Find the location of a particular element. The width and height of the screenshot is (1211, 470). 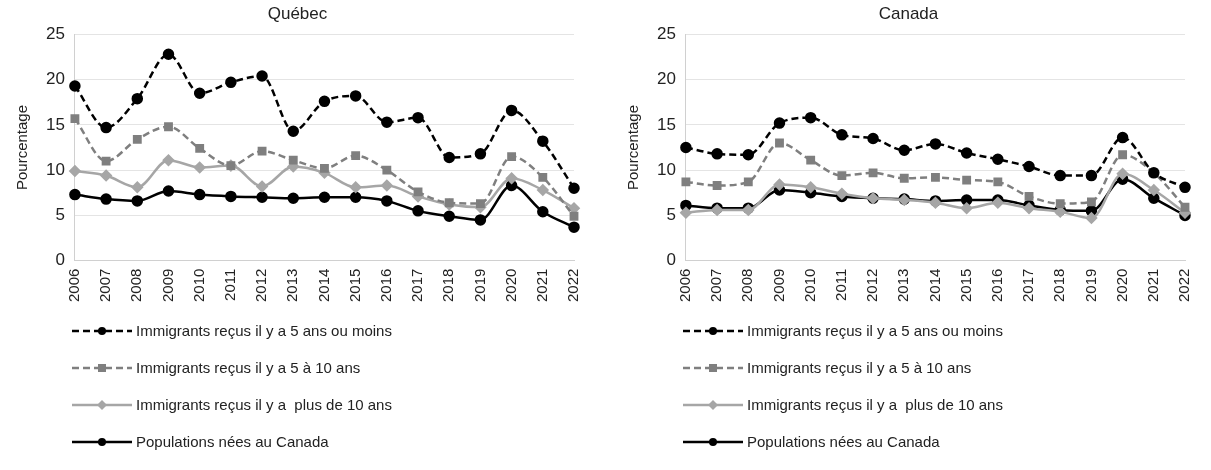

chart-title: Québec is located at coordinates (297, 13).